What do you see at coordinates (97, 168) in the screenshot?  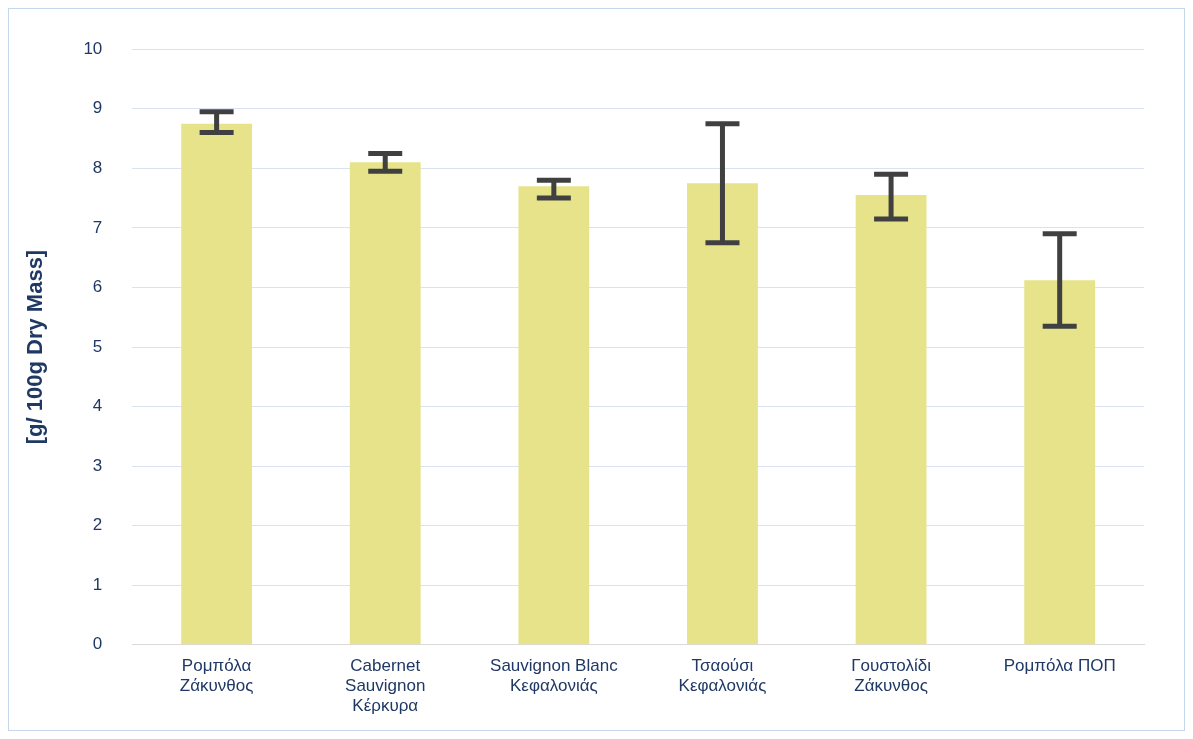 I see `y-tick-label: 8` at bounding box center [97, 168].